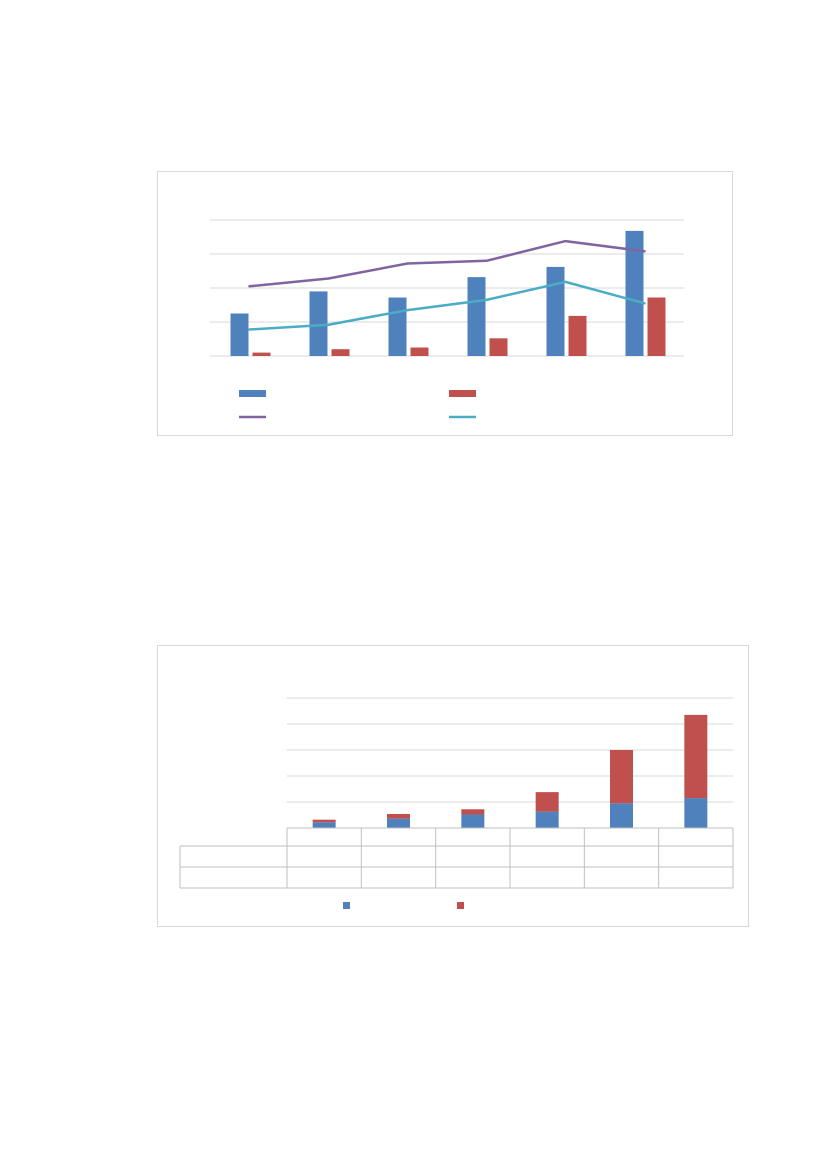 The height and width of the screenshot is (1169, 827). What do you see at coordinates (456, 803) in the screenshot?
I see `chart-stacked-svg` at bounding box center [456, 803].